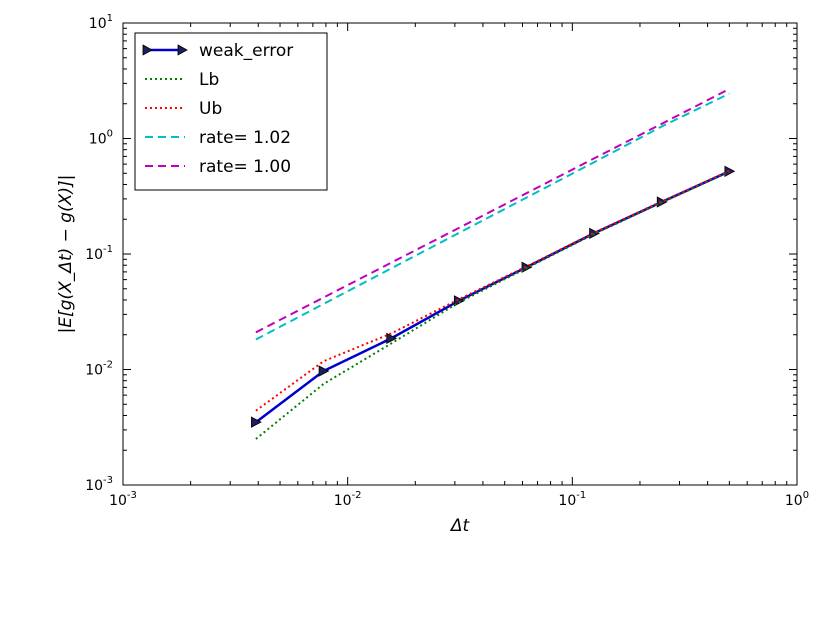  I want to click on y-tick-label-3: 10⁰, so click(101, 138).